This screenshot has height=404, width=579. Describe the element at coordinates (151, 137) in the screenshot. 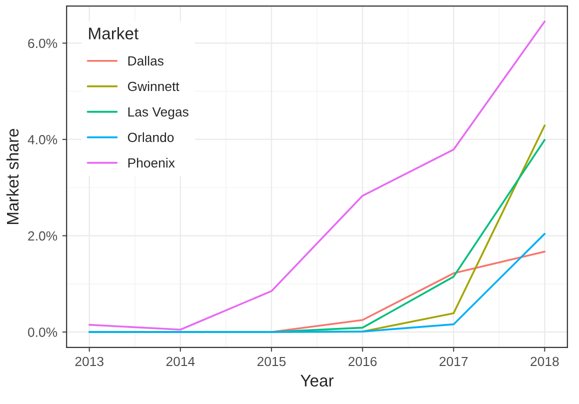

I see `legend-label: Orlando` at that location.